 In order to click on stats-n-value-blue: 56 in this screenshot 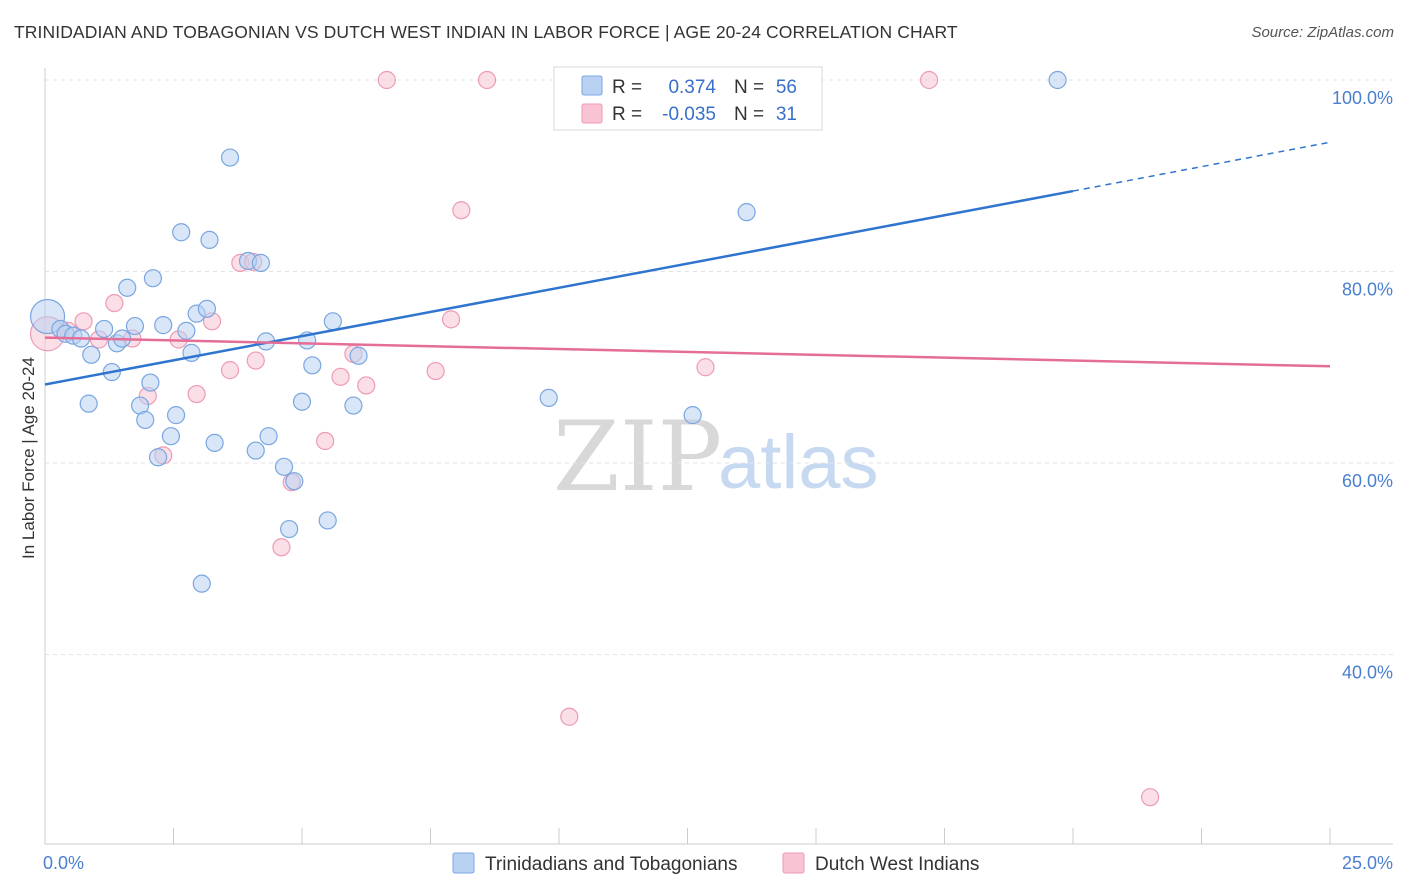, I will do `click(786, 87)`.